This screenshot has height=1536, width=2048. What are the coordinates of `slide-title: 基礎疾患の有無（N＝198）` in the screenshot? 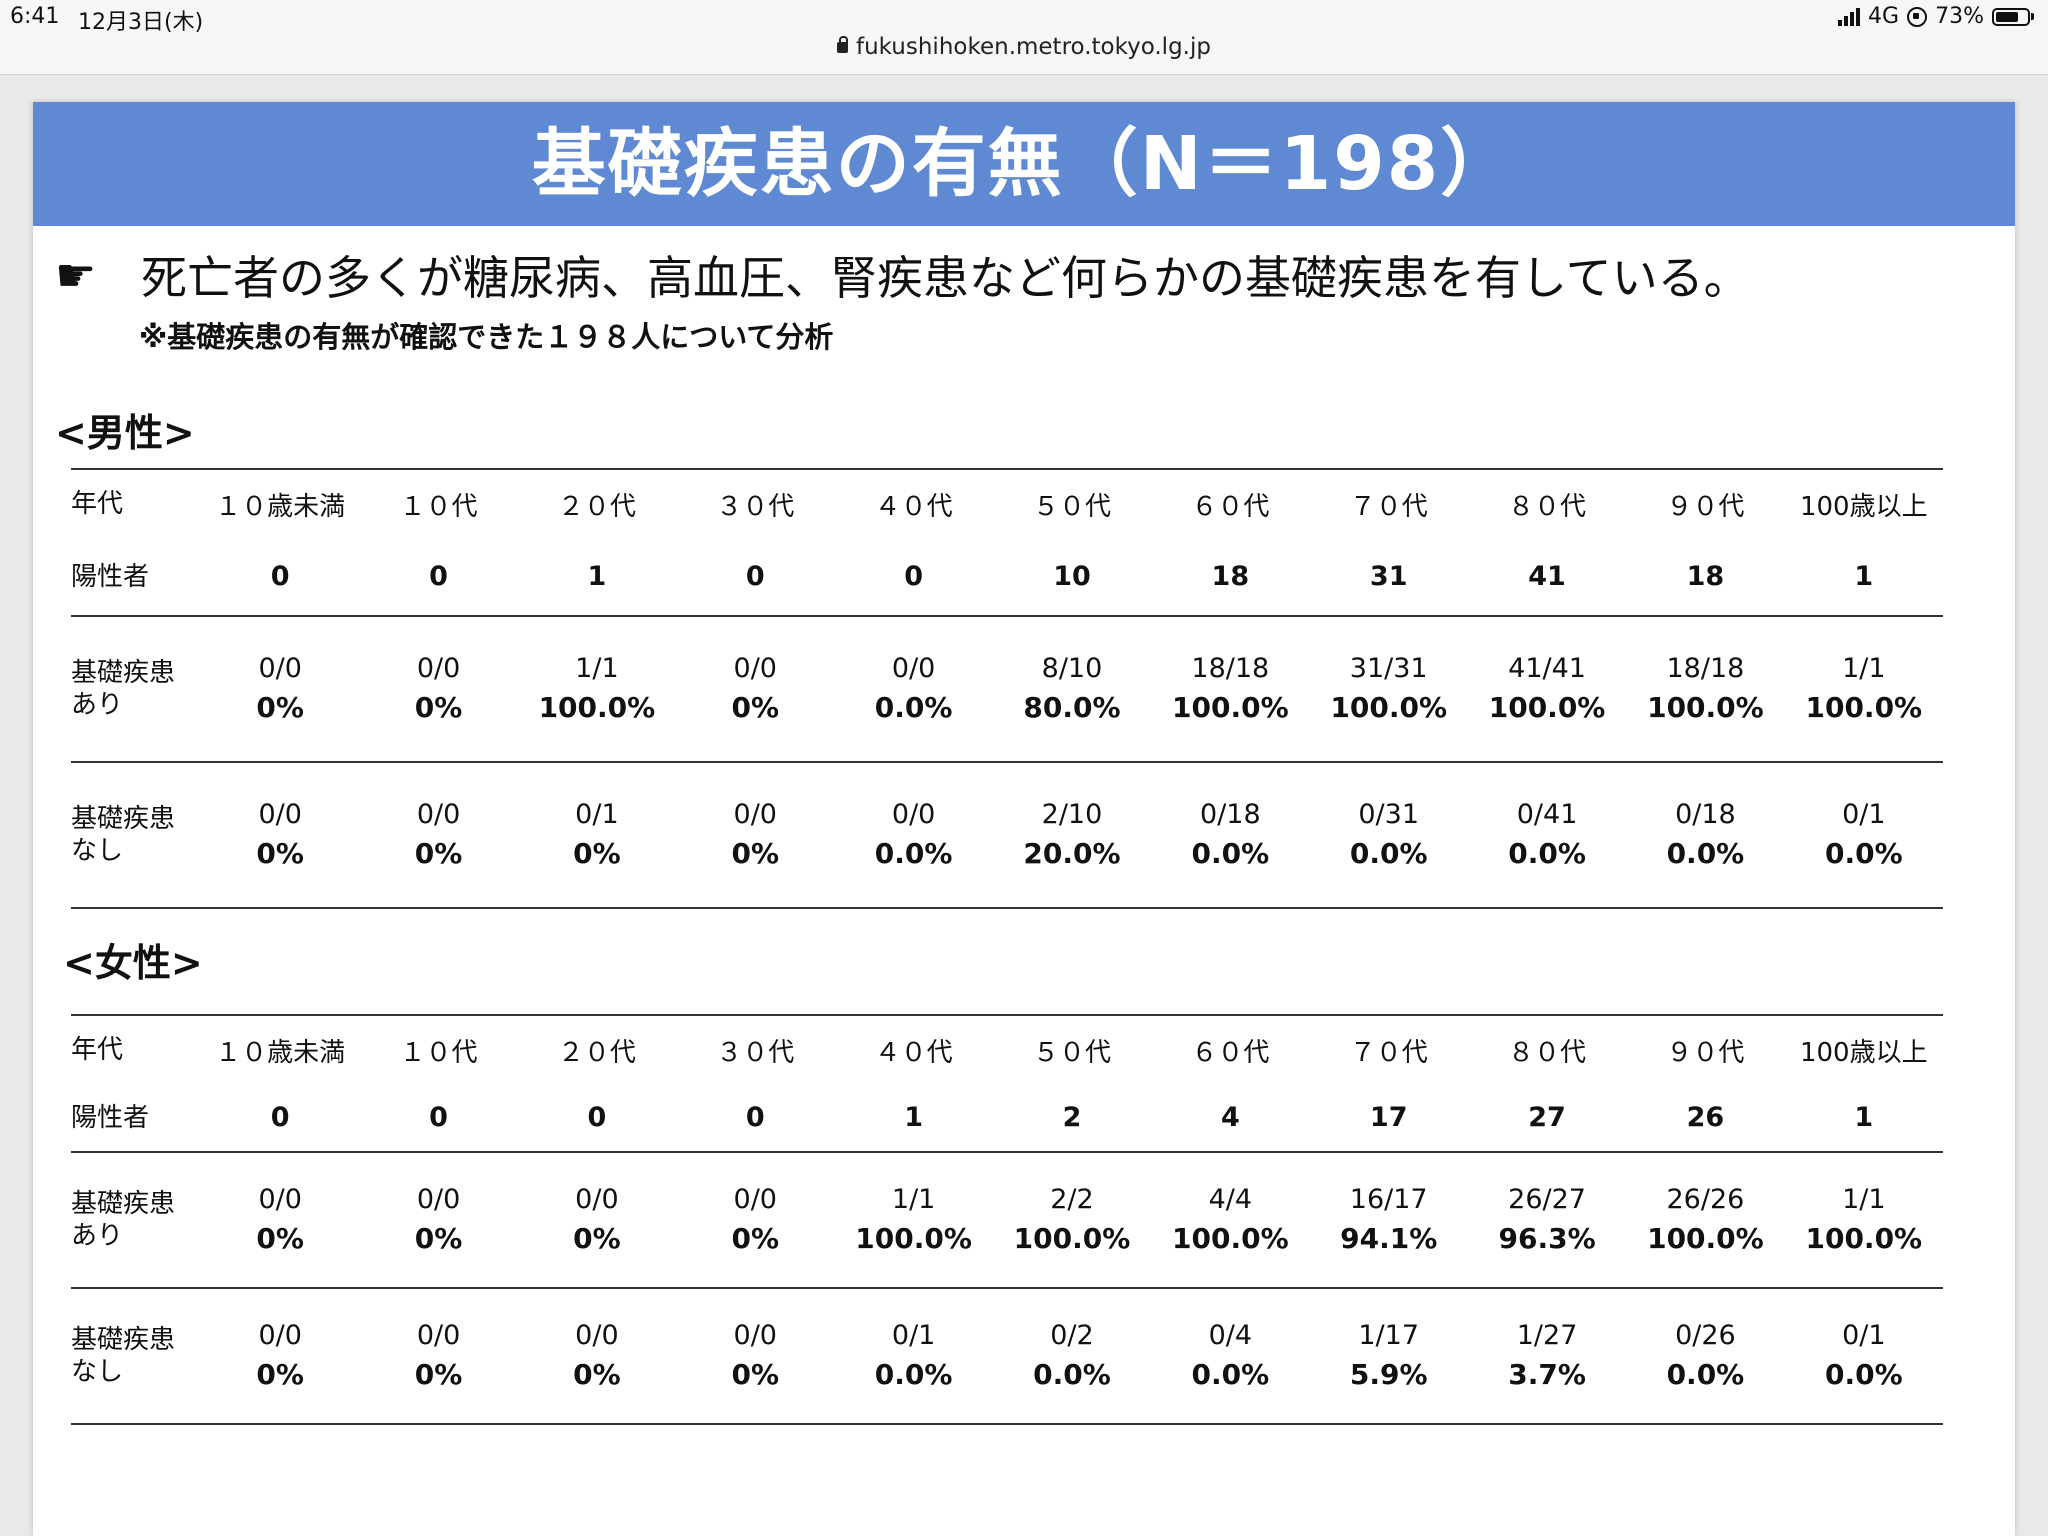 It's located at (1024, 164).